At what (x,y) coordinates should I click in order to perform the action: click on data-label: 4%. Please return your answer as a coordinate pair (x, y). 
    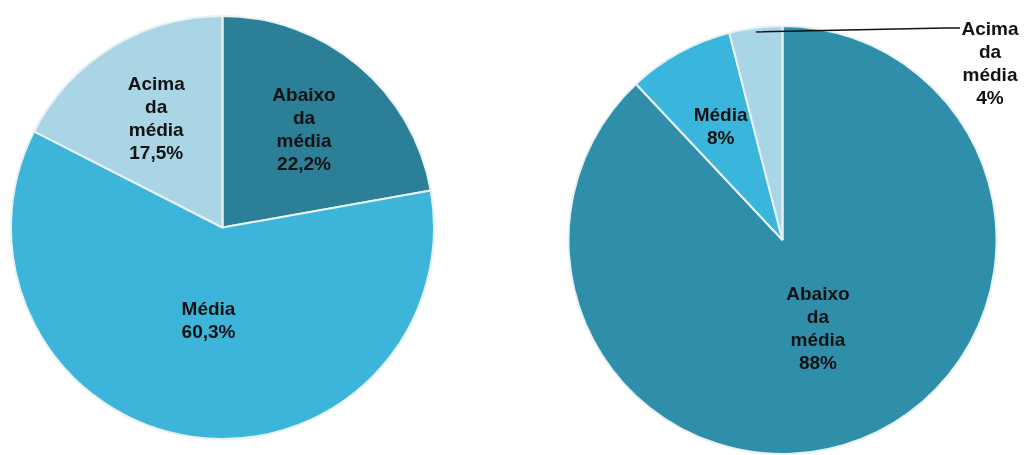
    Looking at the image, I should click on (990, 98).